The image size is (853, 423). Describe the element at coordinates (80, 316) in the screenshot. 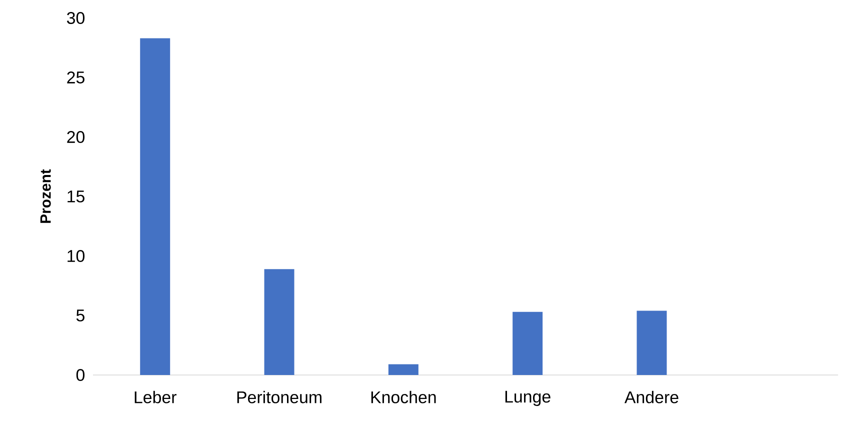

I see `y-tick-label: 5` at that location.